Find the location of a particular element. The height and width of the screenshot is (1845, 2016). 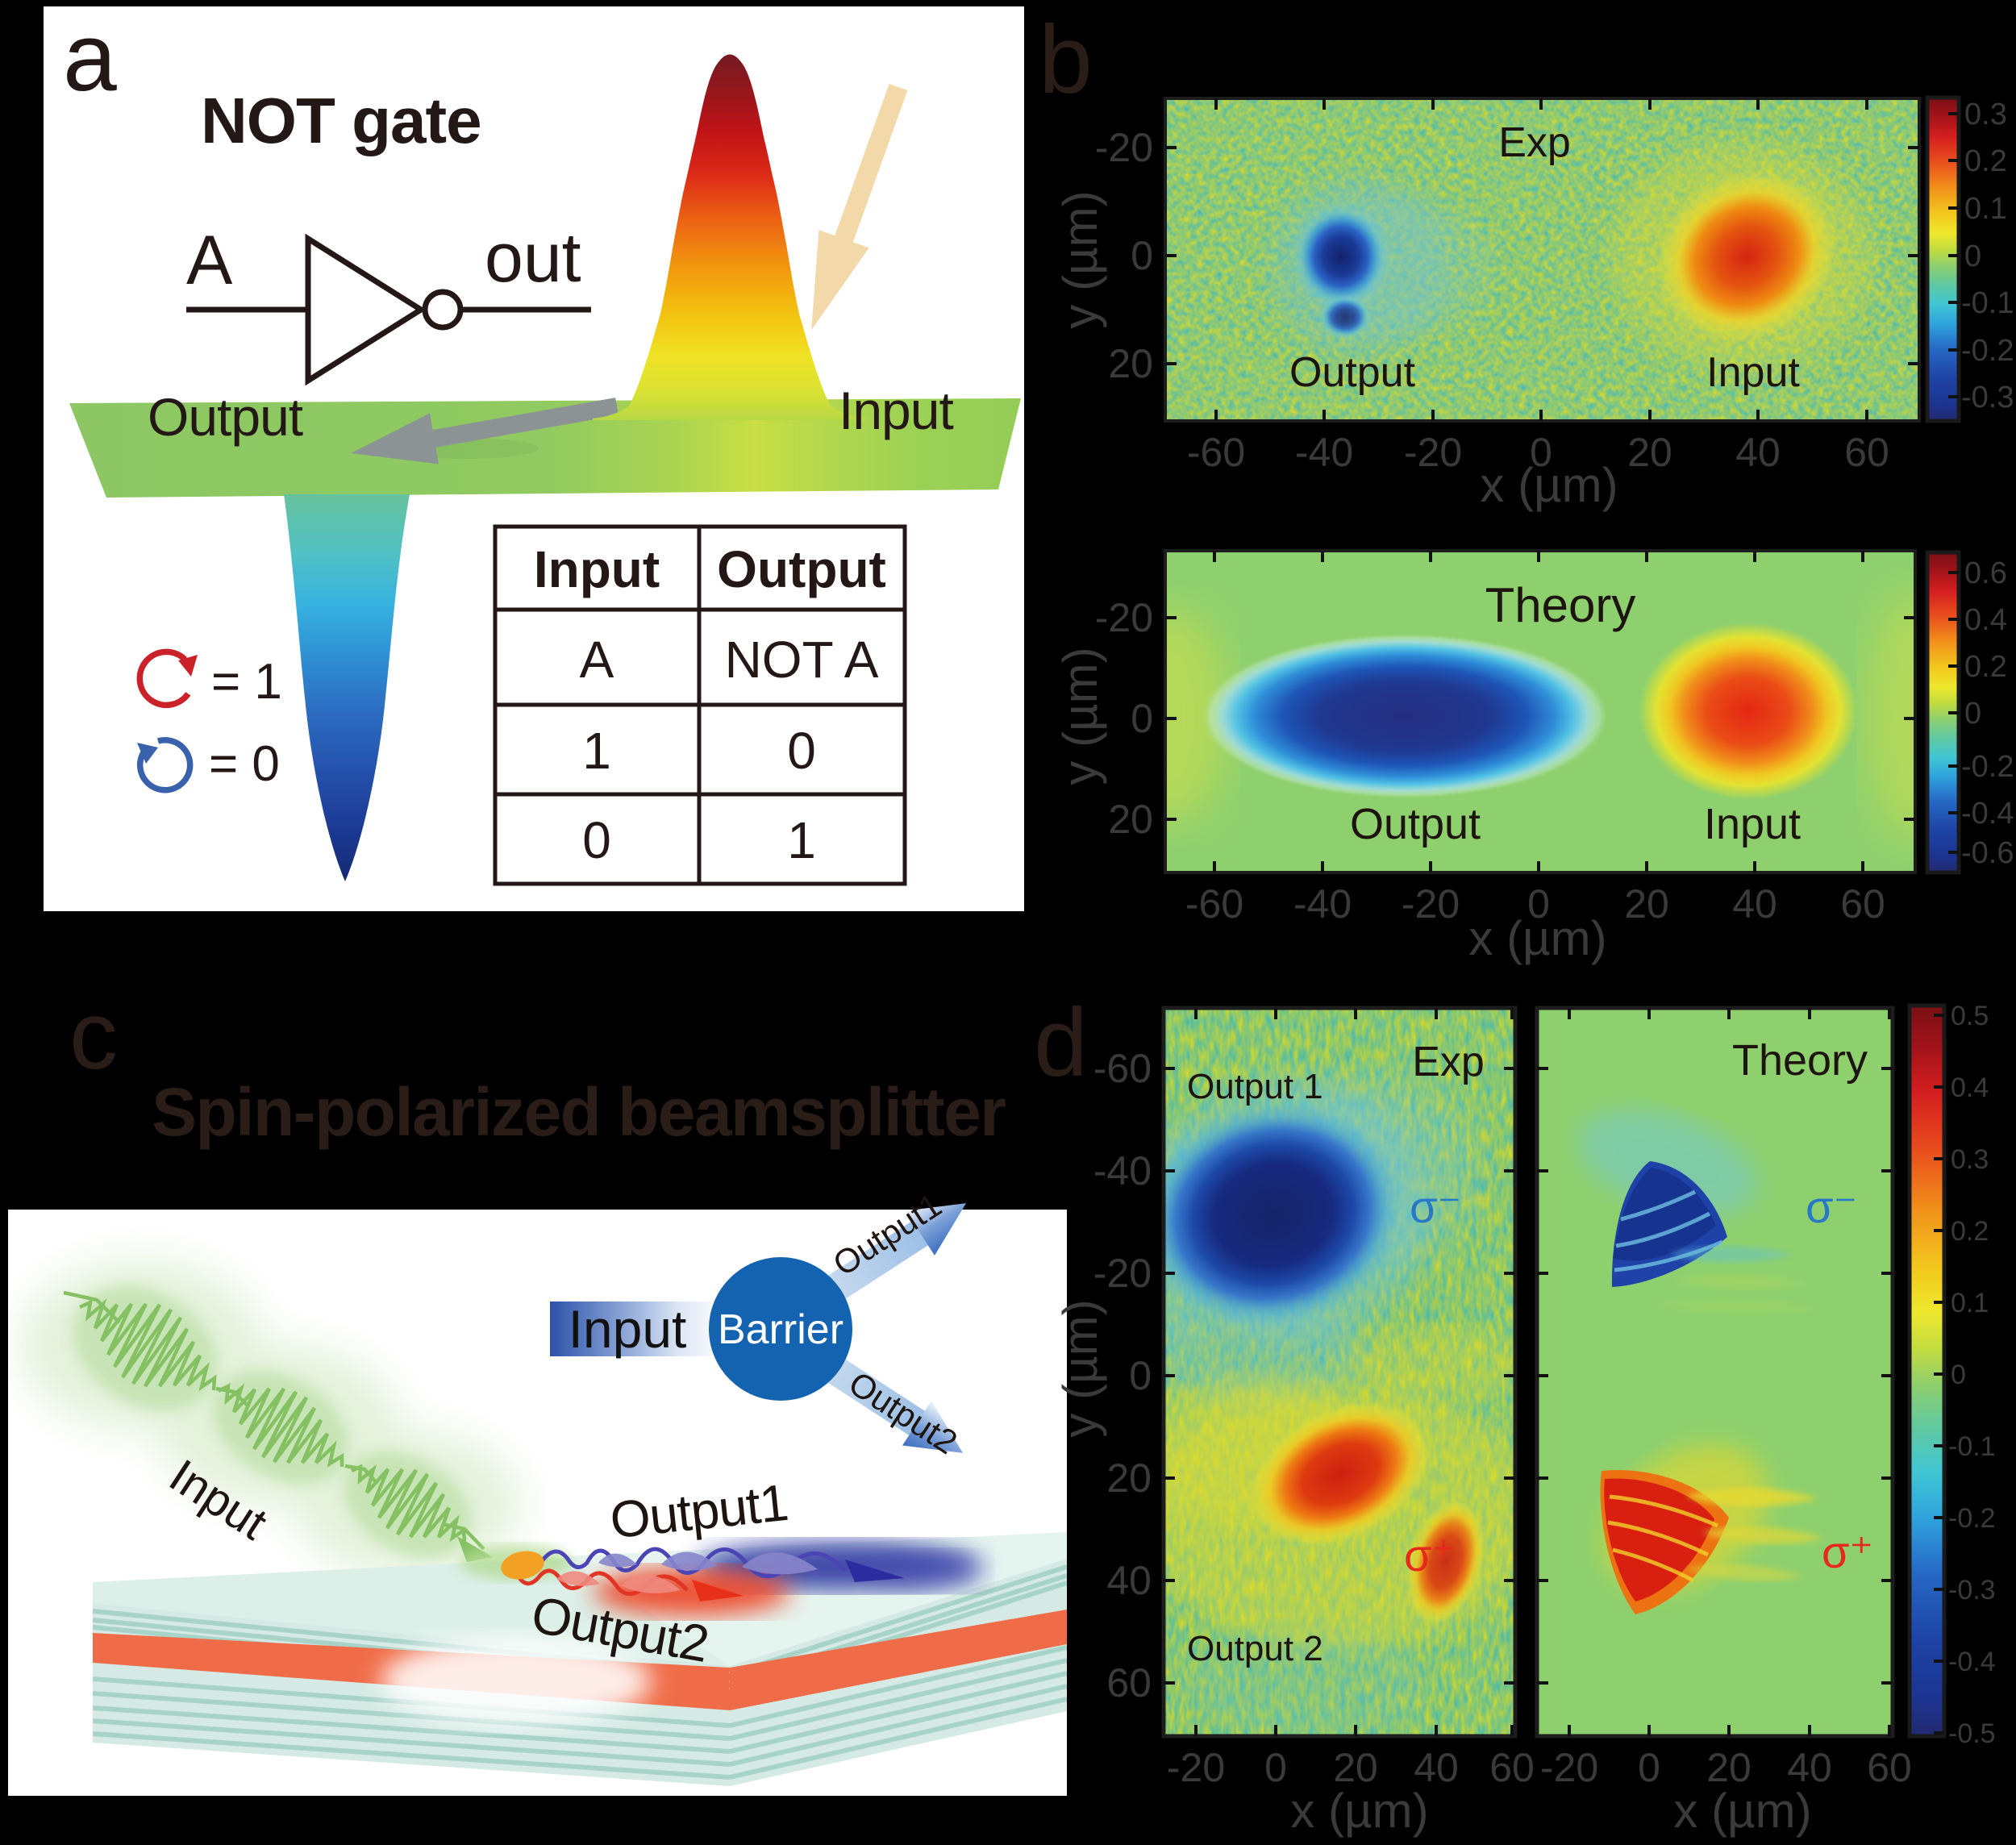

svg-text: d is located at coordinates (1061, 1043).